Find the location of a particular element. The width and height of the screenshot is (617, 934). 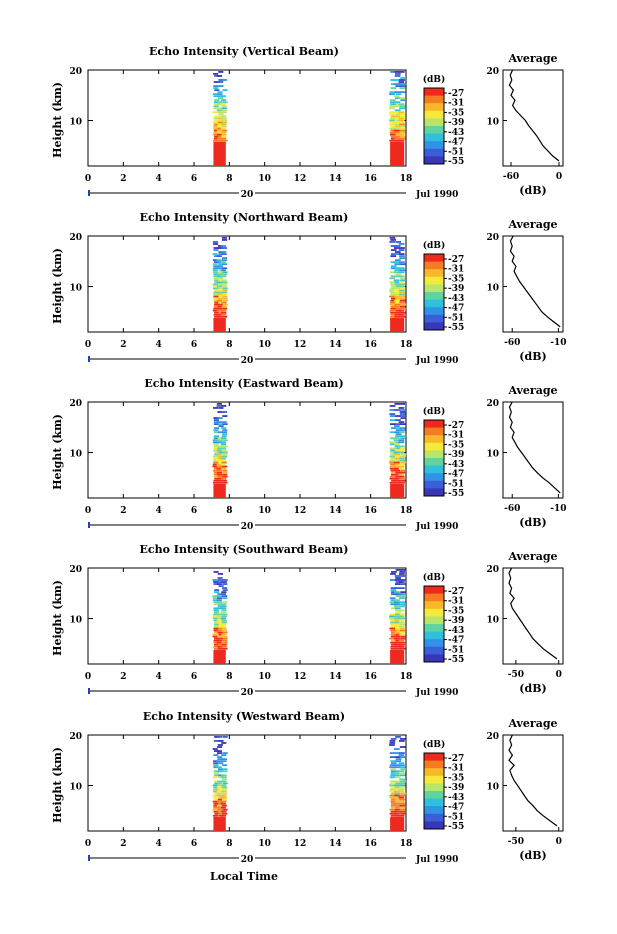

average-frame is located at coordinates (533, 118).